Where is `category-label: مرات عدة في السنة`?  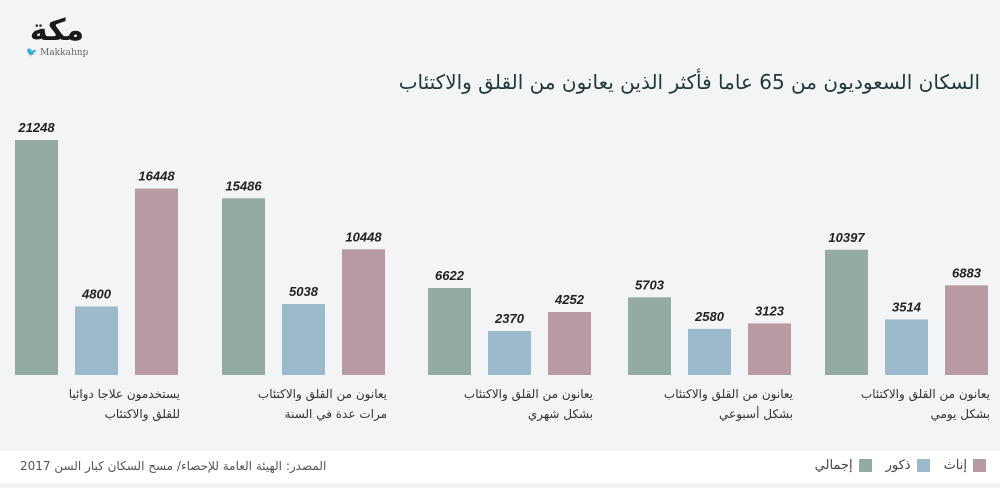
category-label: مرات عدة في السنة is located at coordinates (336, 414).